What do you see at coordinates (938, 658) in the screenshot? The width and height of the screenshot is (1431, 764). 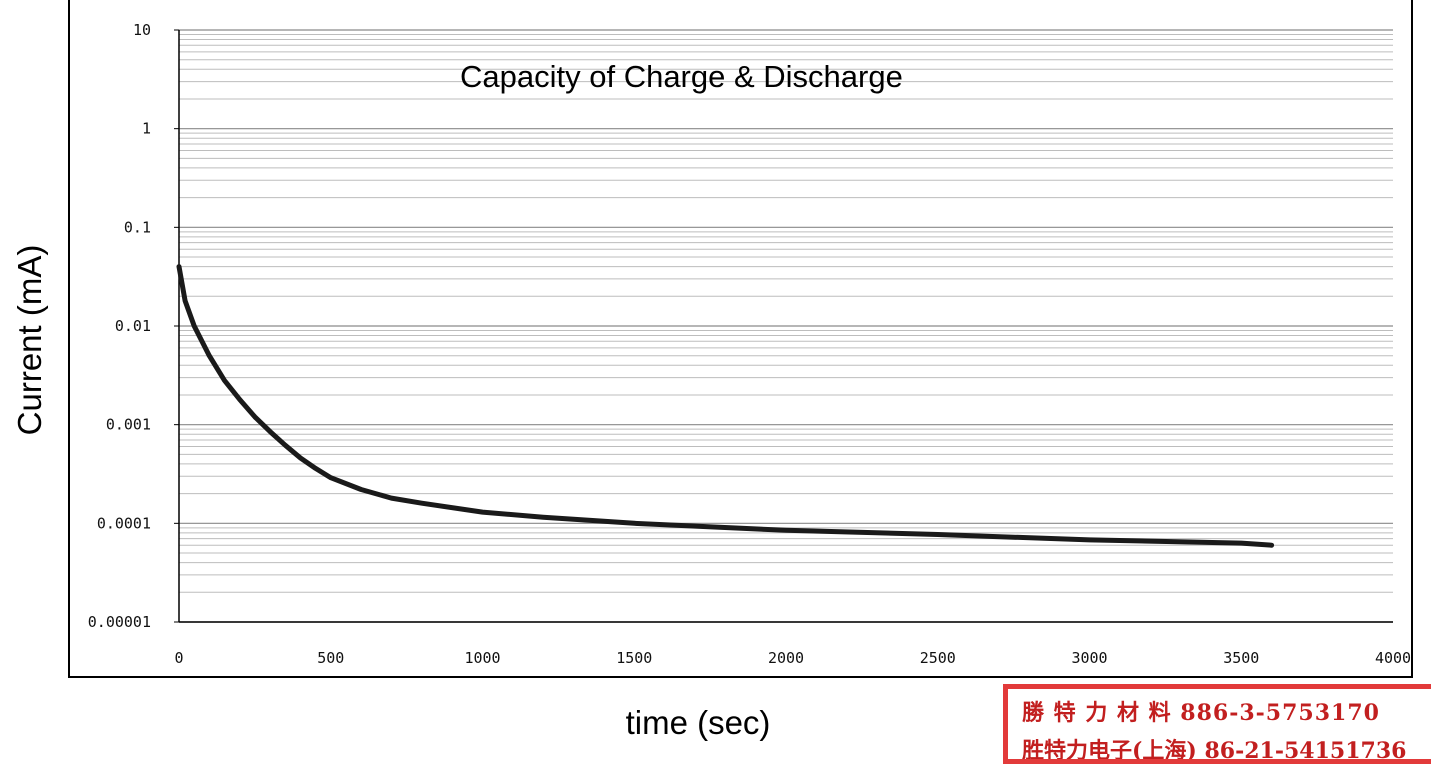 I see `x-tick-label: 2500` at bounding box center [938, 658].